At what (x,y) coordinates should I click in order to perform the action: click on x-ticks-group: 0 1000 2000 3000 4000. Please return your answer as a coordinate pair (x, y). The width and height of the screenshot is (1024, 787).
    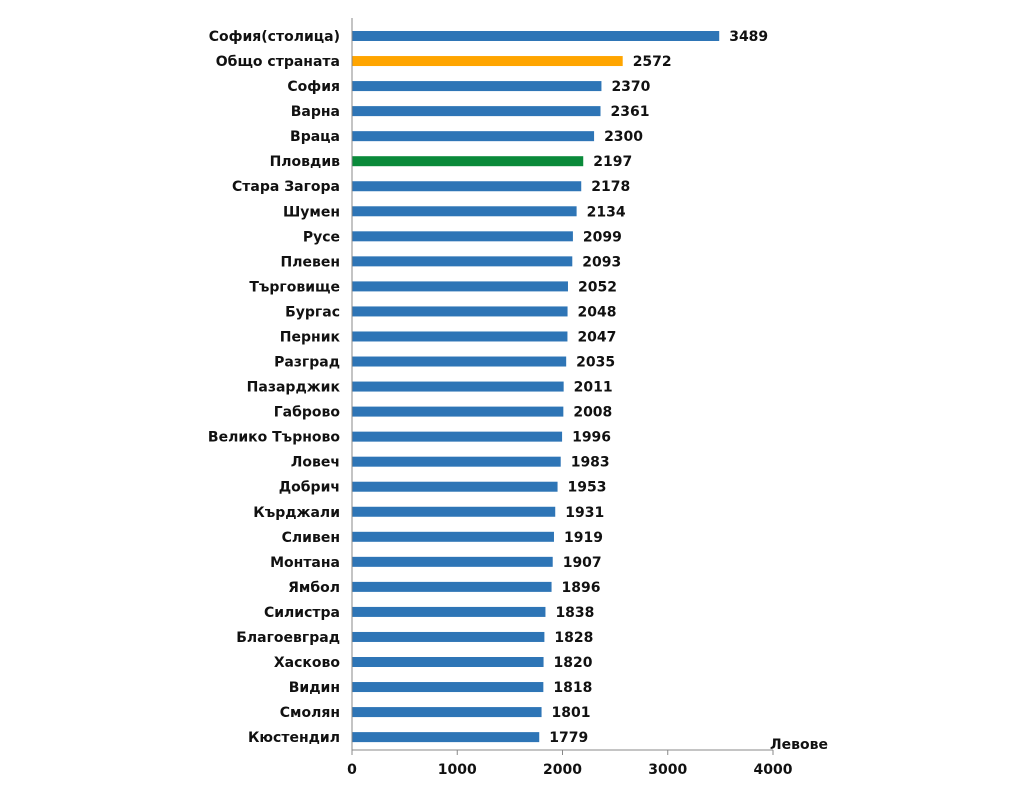
    Looking at the image, I should click on (570, 764).